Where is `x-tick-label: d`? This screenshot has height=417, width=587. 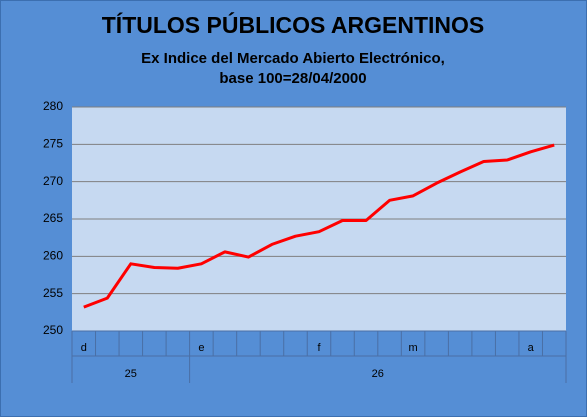
x-tick-label: d is located at coordinates (84, 348).